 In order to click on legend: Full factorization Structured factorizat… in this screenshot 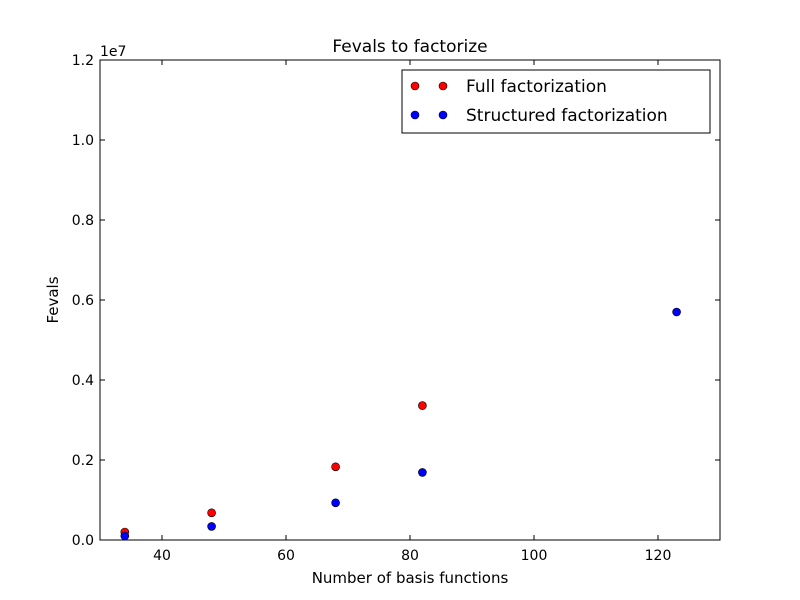, I will do `click(556, 101)`.